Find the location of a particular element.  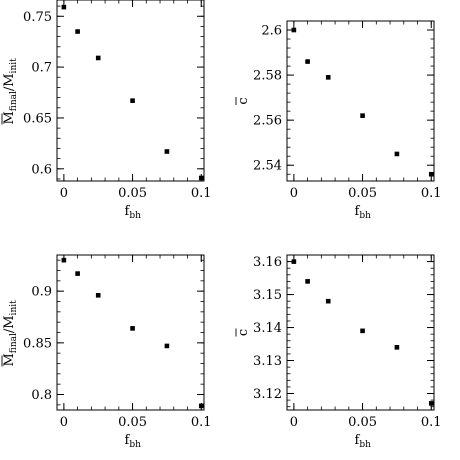

y-tick-label: 0.8 is located at coordinates (41, 395).